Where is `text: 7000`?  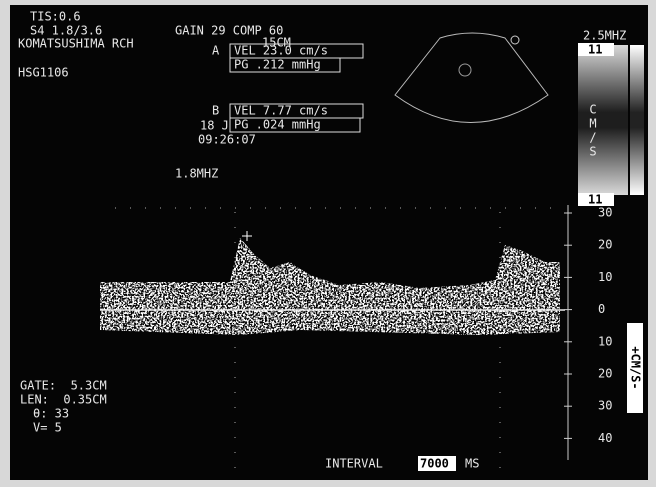 text: 7000 is located at coordinates (434, 464).